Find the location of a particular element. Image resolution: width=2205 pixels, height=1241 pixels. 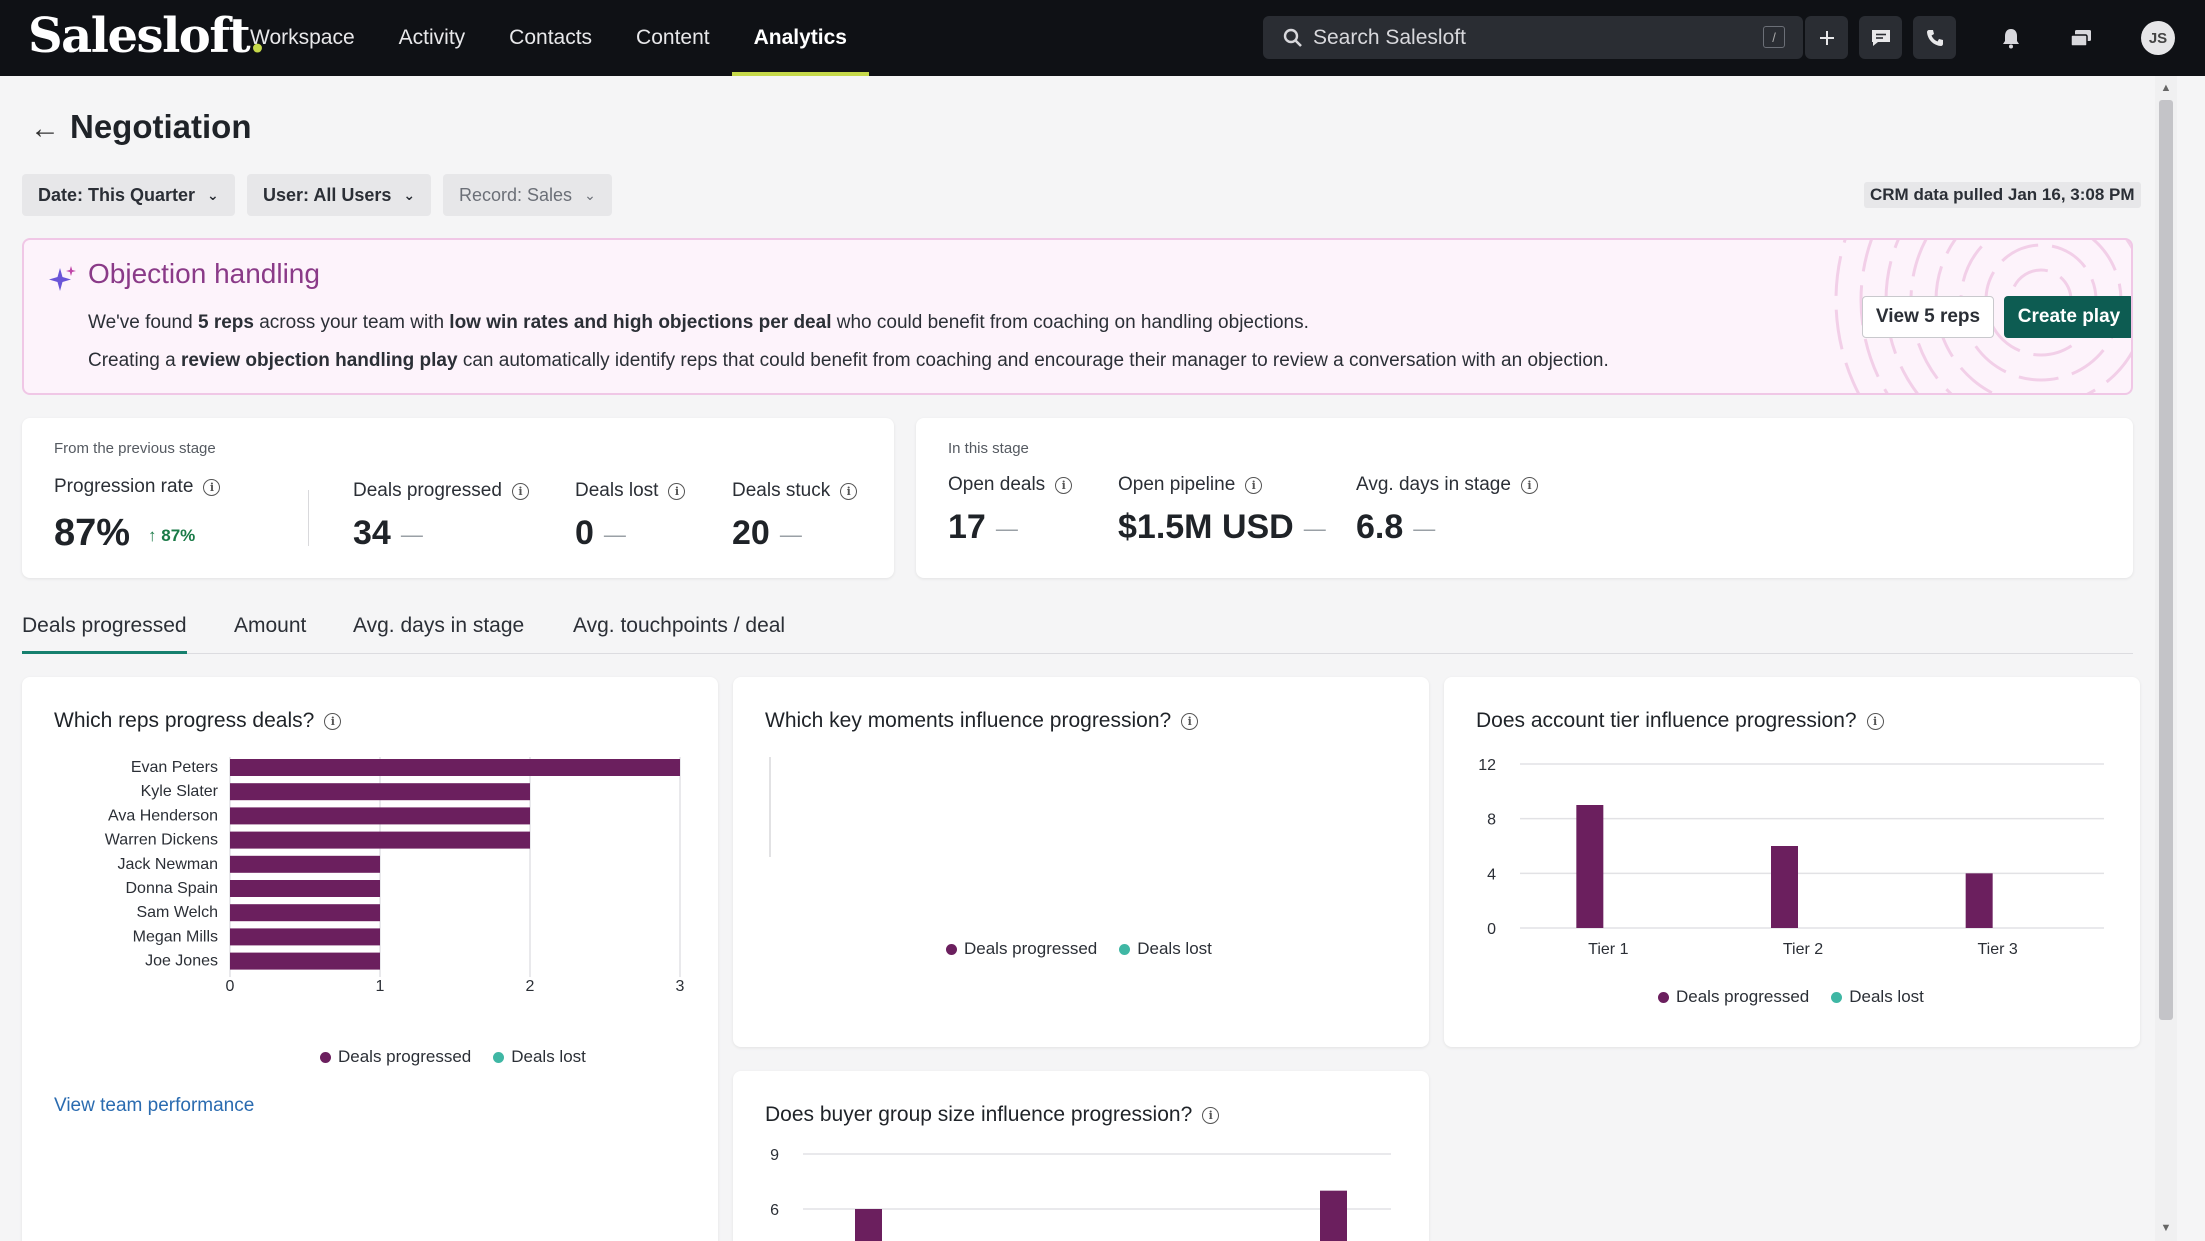

y-tick-label: 4 is located at coordinates (1491, 874).